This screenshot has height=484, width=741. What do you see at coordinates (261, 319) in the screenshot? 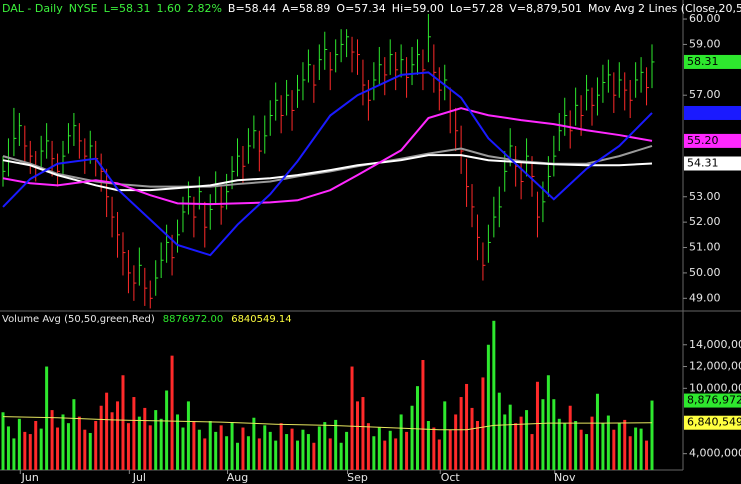
I see `volume-stat: 6840549.14` at bounding box center [261, 319].